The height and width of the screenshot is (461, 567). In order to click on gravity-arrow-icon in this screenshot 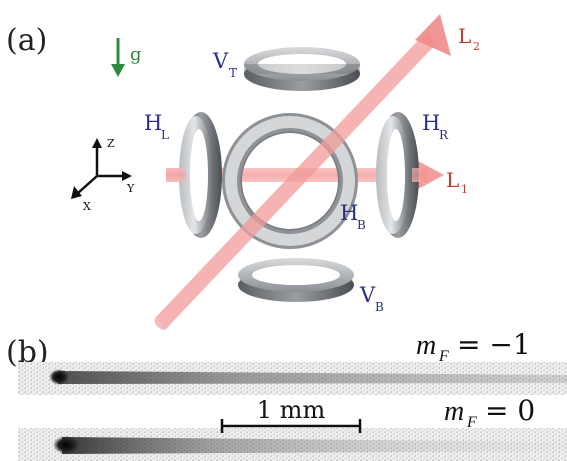, I will do `click(118, 57)`.